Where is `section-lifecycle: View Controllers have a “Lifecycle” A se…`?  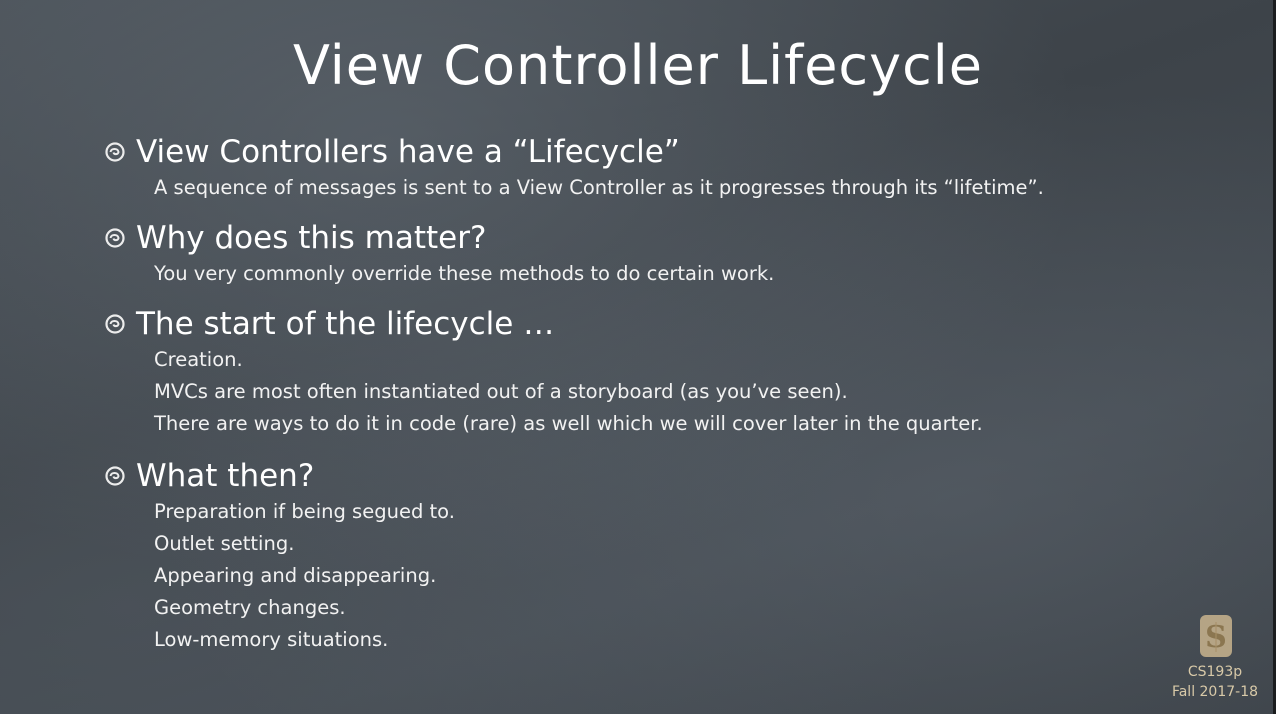
section-lifecycle: View Controllers have a “Lifecycle” A se… is located at coordinates (574, 168).